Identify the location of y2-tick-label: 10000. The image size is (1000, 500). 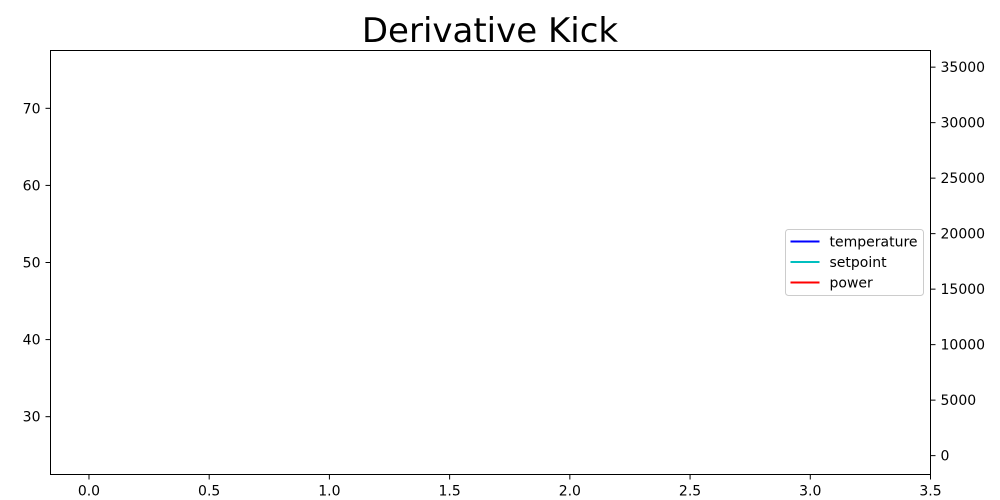
(963, 346).